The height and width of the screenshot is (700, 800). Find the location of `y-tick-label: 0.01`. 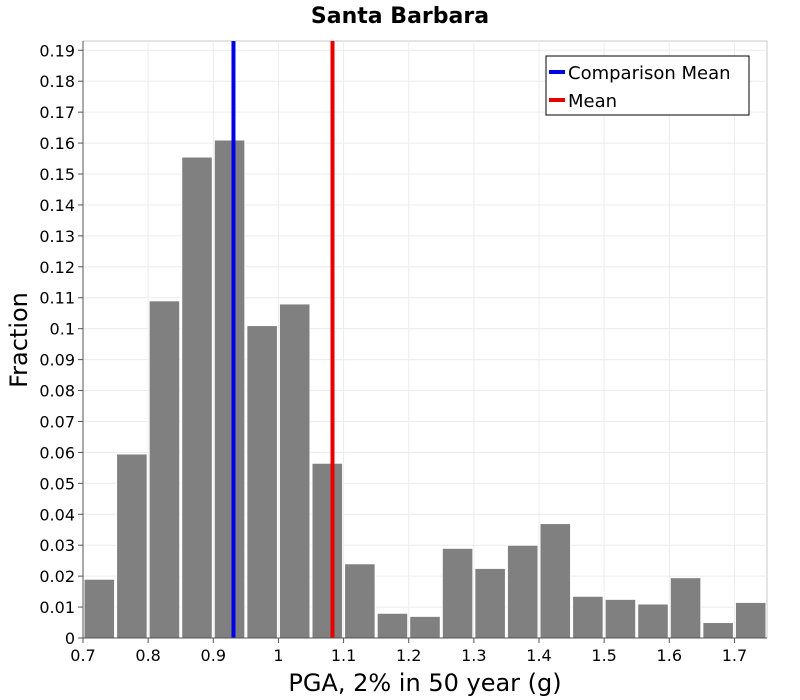

y-tick-label: 0.01 is located at coordinates (57, 607).